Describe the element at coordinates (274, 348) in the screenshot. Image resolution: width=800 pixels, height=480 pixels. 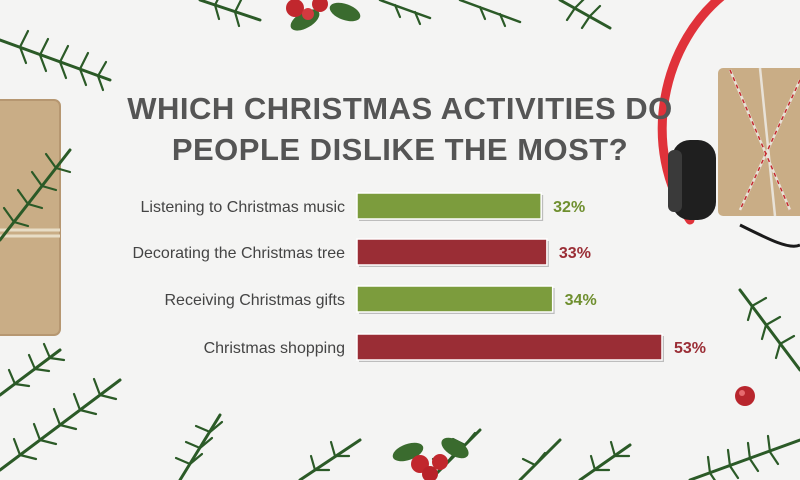
I see `category-label: Christmas shopping` at that location.